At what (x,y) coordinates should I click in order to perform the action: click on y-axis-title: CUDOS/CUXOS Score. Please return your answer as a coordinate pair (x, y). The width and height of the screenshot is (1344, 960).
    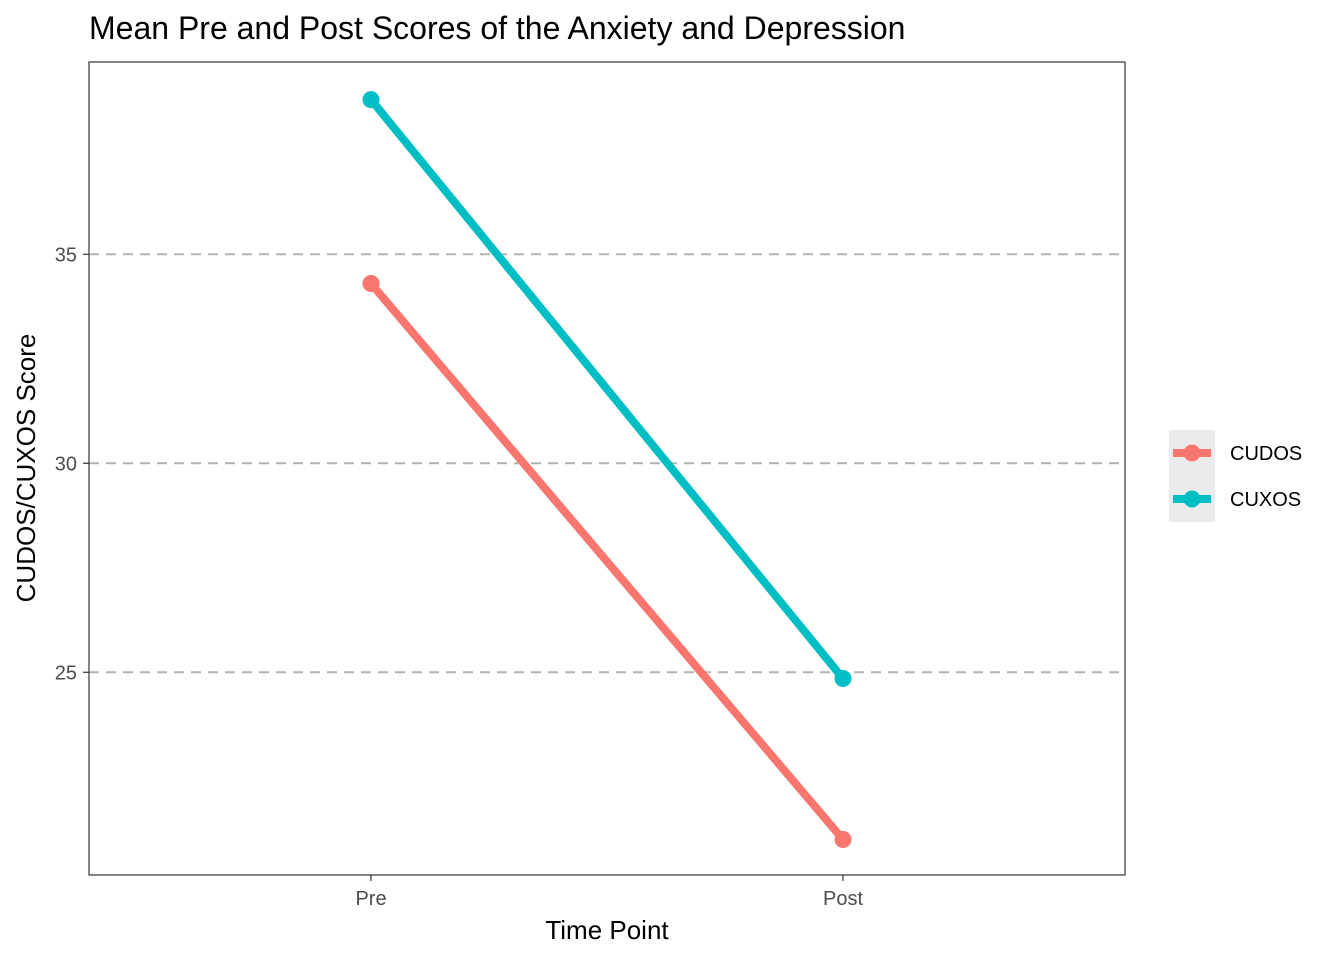
    Looking at the image, I should click on (26, 468).